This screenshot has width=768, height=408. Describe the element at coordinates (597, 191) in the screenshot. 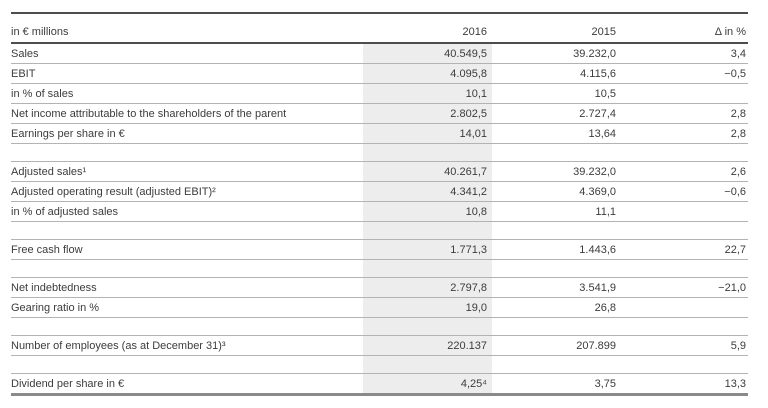

I see `value-2015: 4.369,0` at that location.